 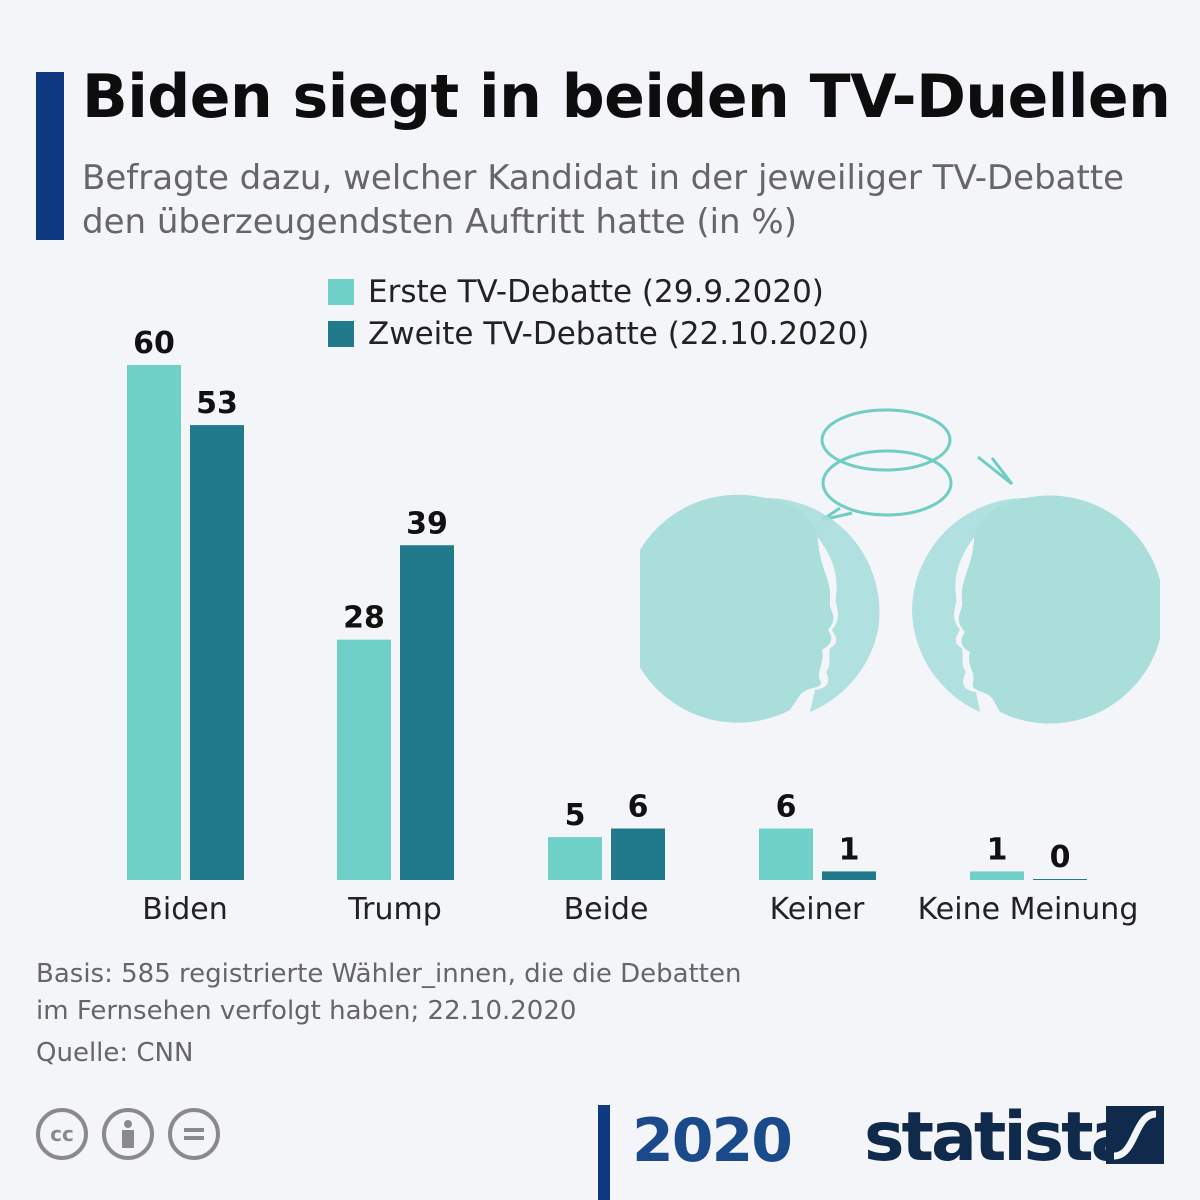 I want to click on cc-text: cc, so click(x=62, y=1134).